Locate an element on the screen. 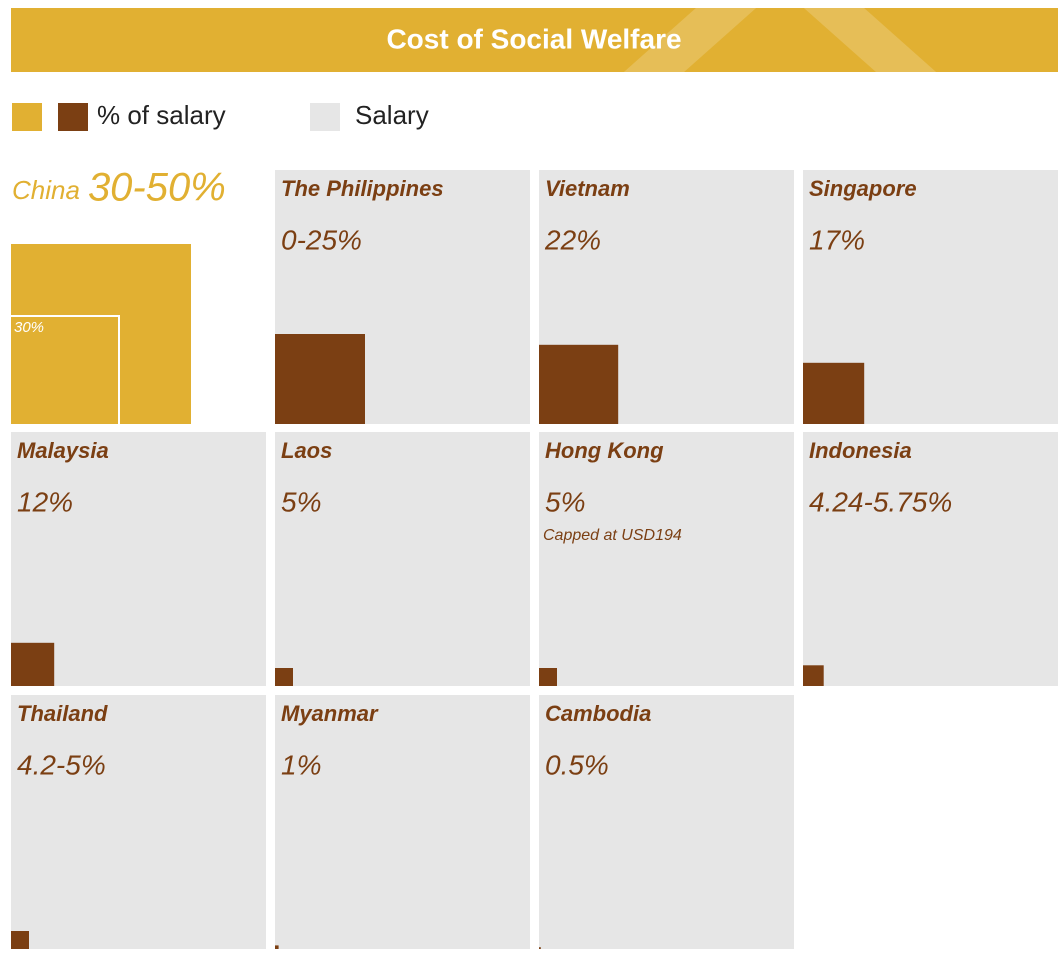 The height and width of the screenshot is (954, 1058). tile-value: 12% is located at coordinates (45, 501).